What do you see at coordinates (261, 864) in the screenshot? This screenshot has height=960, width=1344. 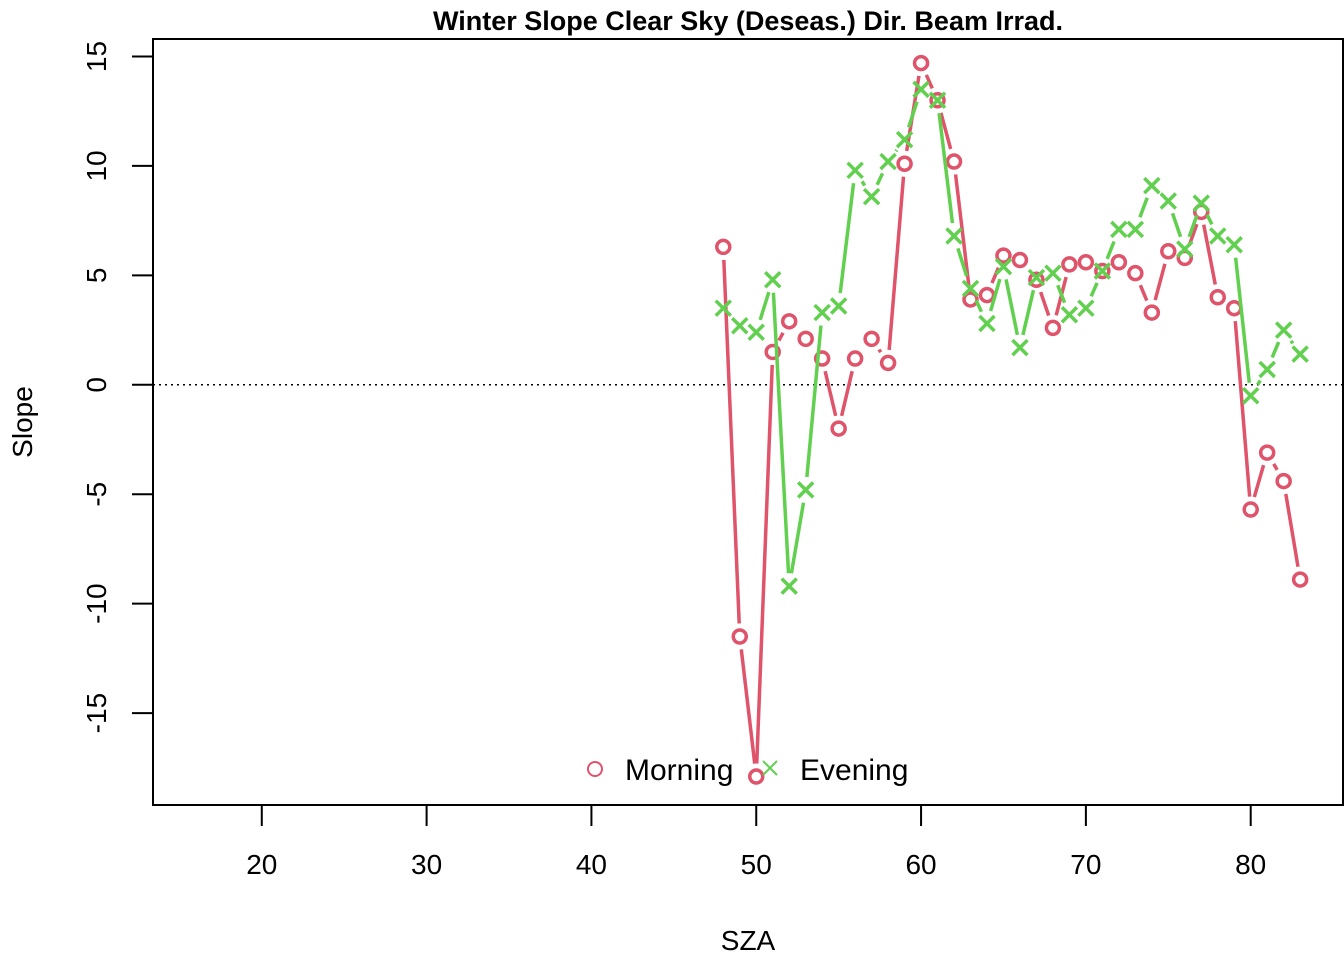 I see `x-tick-label: 20` at bounding box center [261, 864].